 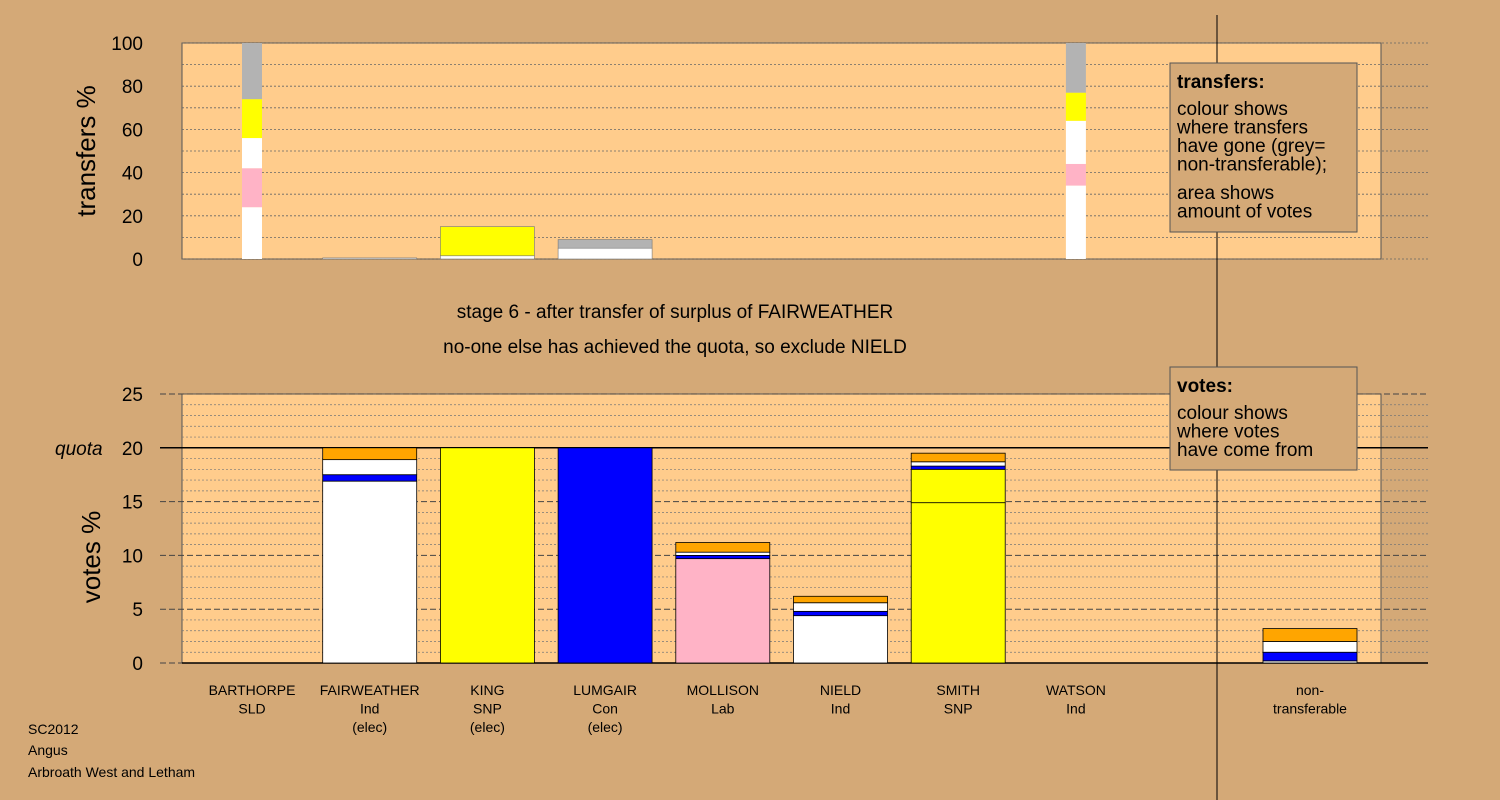 I want to click on transfers-y-tick-label: 100, so click(x=127, y=44).